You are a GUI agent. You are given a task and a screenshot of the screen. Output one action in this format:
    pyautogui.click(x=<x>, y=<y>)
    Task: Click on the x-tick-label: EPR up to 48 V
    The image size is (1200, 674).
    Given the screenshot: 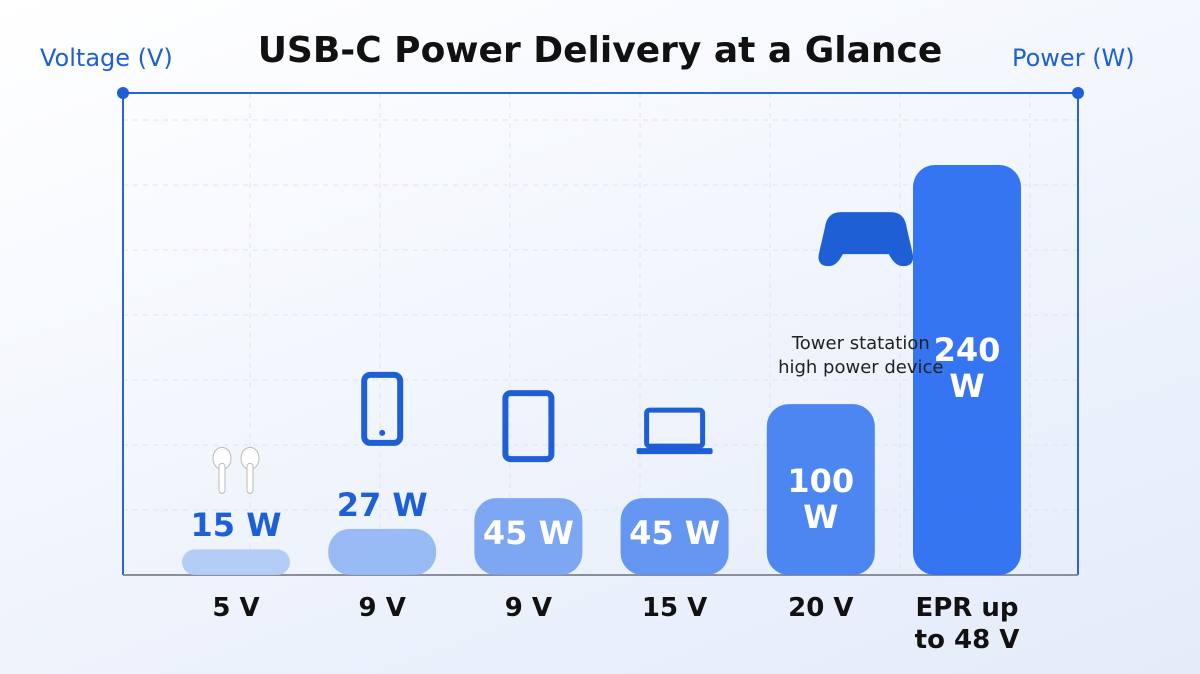 What is the action you would take?
    pyautogui.click(x=967, y=624)
    